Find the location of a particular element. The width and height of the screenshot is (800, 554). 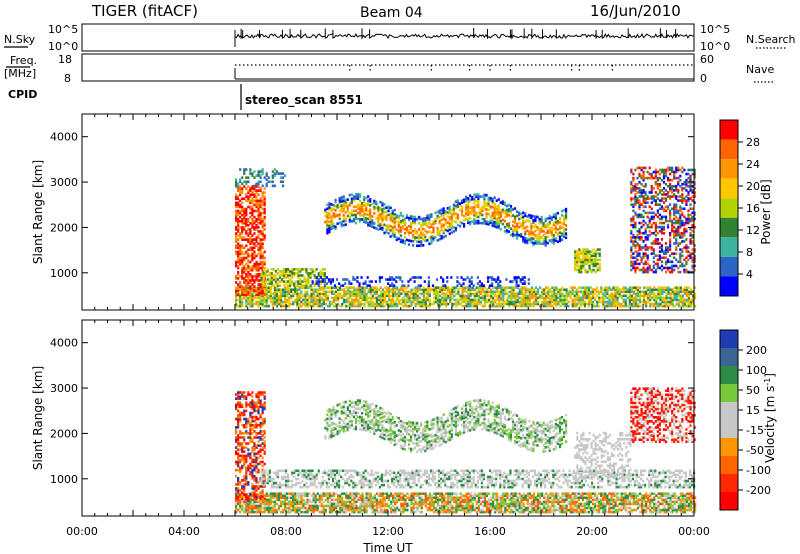

nave-label: Nave is located at coordinates (760, 69).